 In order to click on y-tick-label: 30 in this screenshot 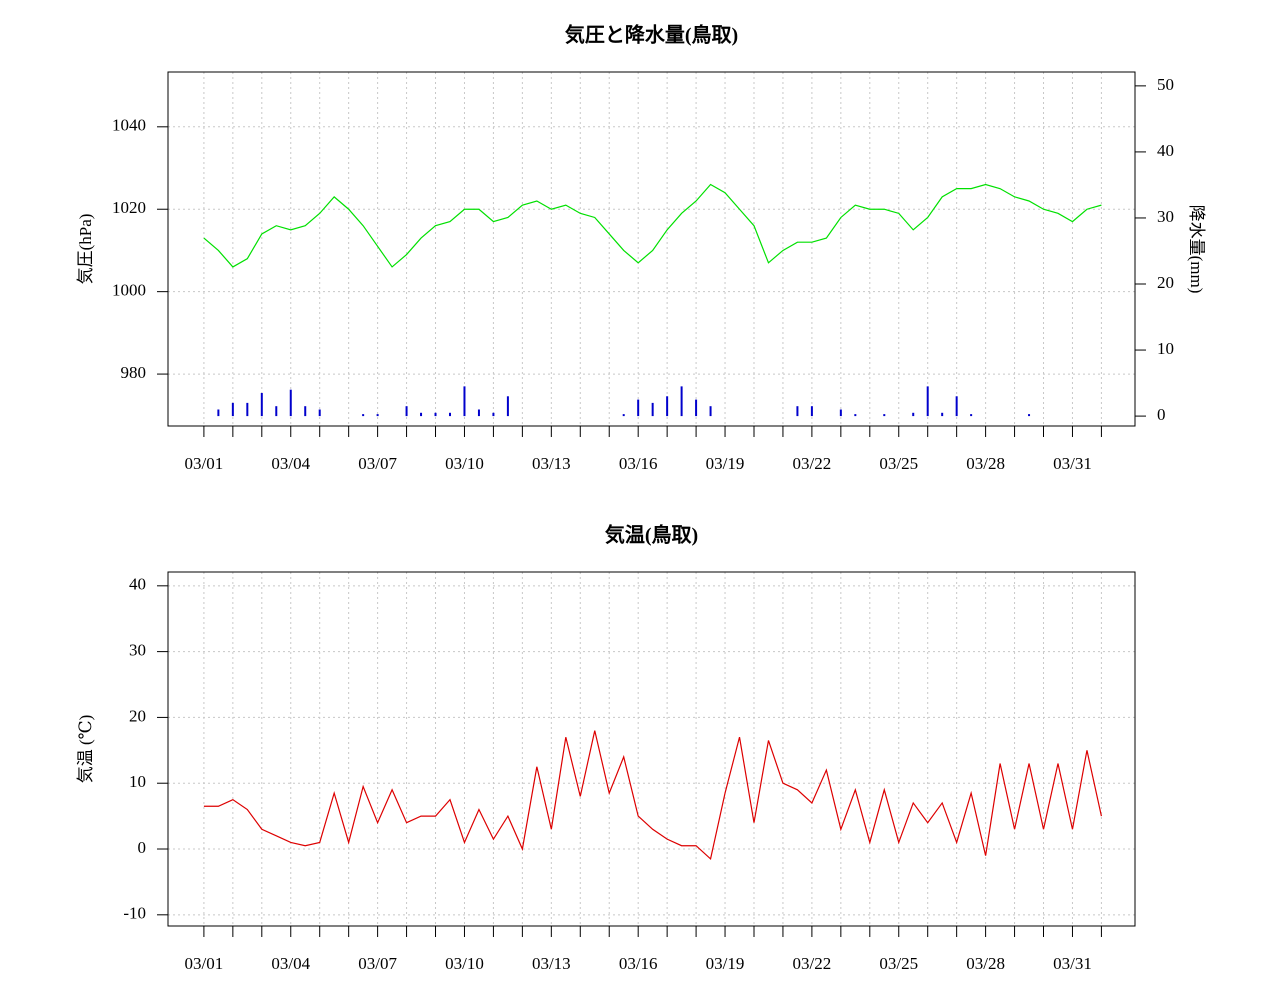, I will do `click(137, 650)`.